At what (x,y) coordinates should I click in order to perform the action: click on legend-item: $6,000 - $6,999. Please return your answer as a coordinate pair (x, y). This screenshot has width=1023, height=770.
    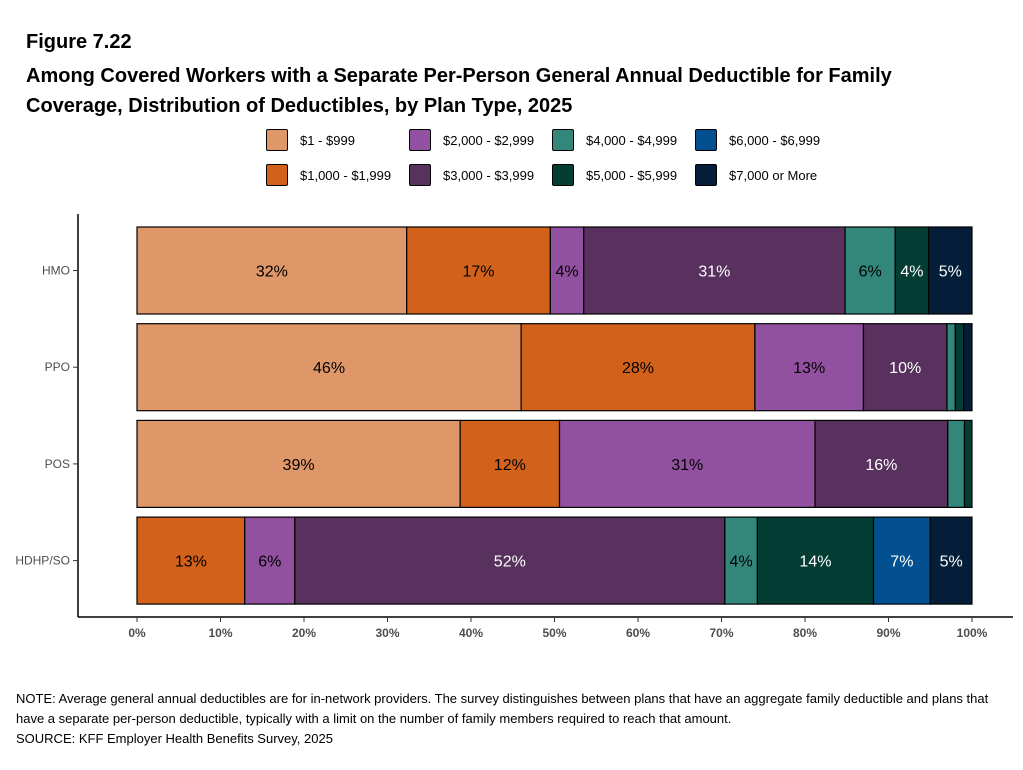
    Looking at the image, I should click on (757, 140).